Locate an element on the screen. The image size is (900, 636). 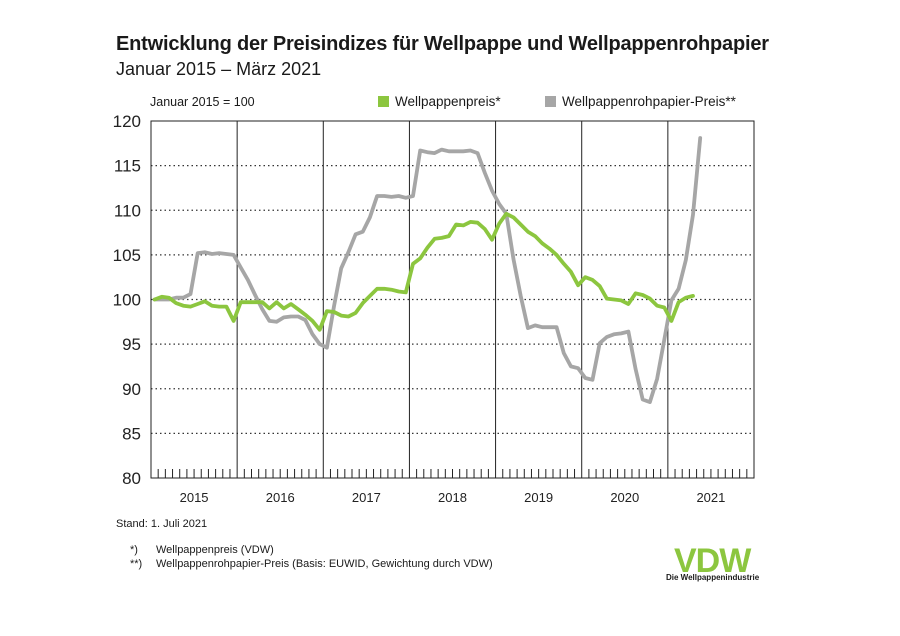
legend-label: Wellpappenpreis* is located at coordinates (448, 101).